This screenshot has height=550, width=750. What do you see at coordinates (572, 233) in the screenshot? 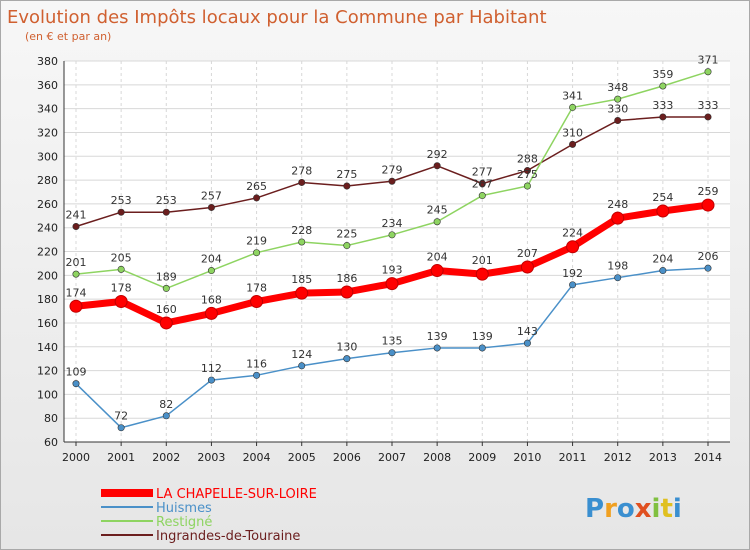
I see `data-label-la-chapelle-sur-loire: 224` at bounding box center [572, 233].